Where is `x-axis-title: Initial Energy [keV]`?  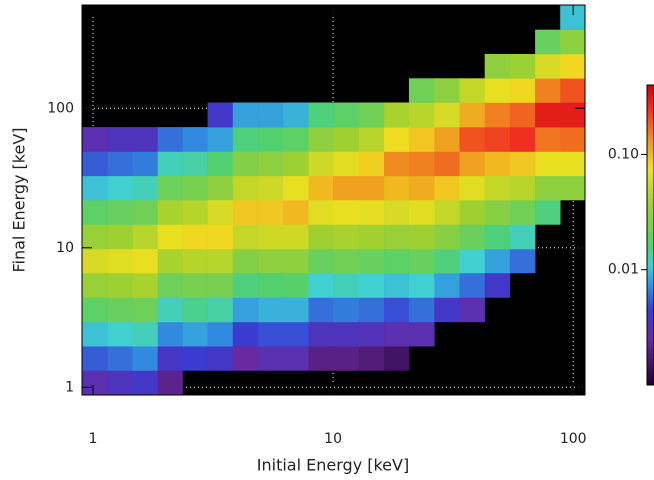 x-axis-title: Initial Energy [keV] is located at coordinates (333, 465).